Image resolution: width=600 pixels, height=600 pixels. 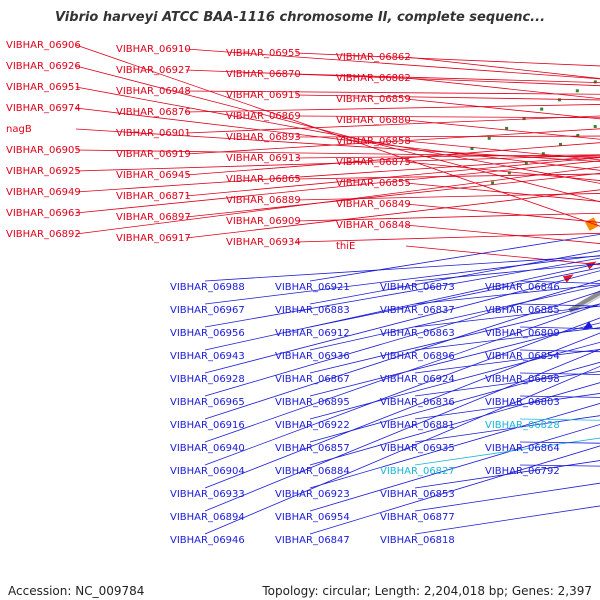 What do you see at coordinates (417, 494) in the screenshot?
I see `gene-label-reverse: VIBHAR_06853` at bounding box center [417, 494].